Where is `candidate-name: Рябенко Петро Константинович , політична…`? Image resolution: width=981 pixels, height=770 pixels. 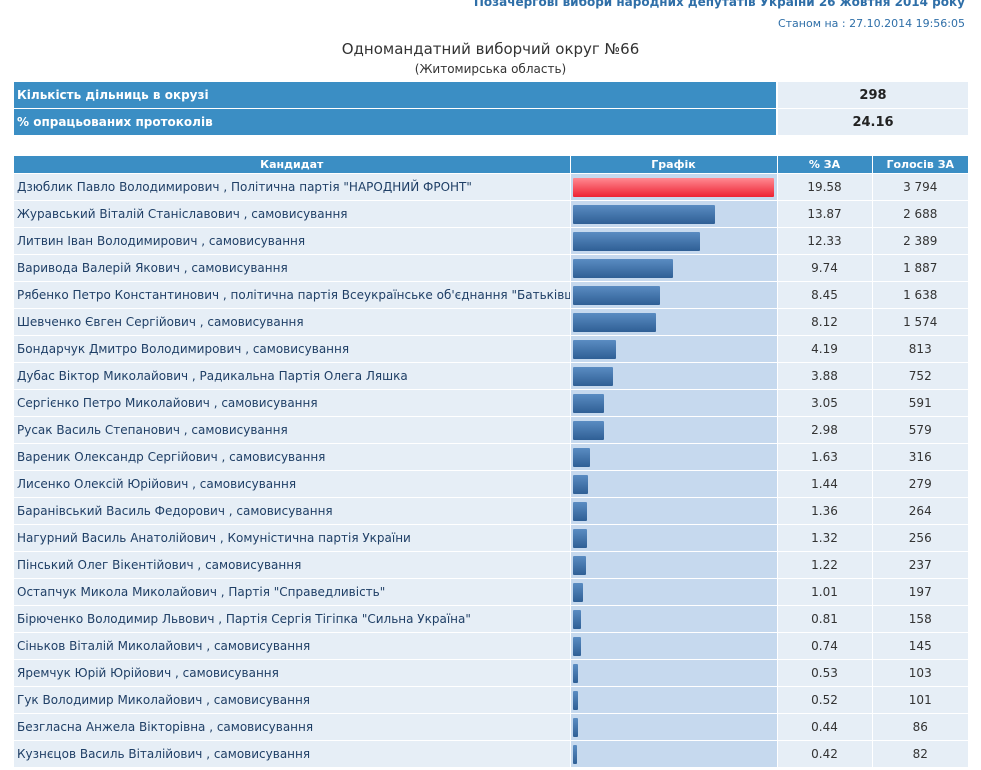 candidate-name: Рябенко Петро Константинович , політична… is located at coordinates (292, 295).